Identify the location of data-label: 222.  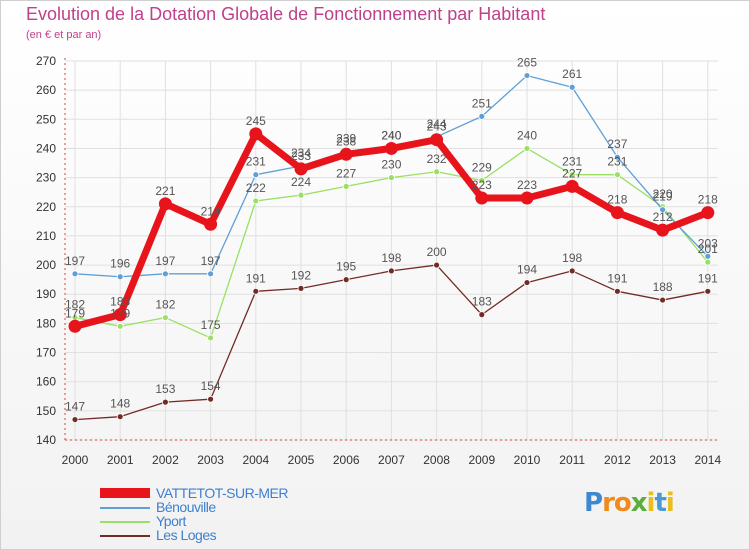
(256, 188).